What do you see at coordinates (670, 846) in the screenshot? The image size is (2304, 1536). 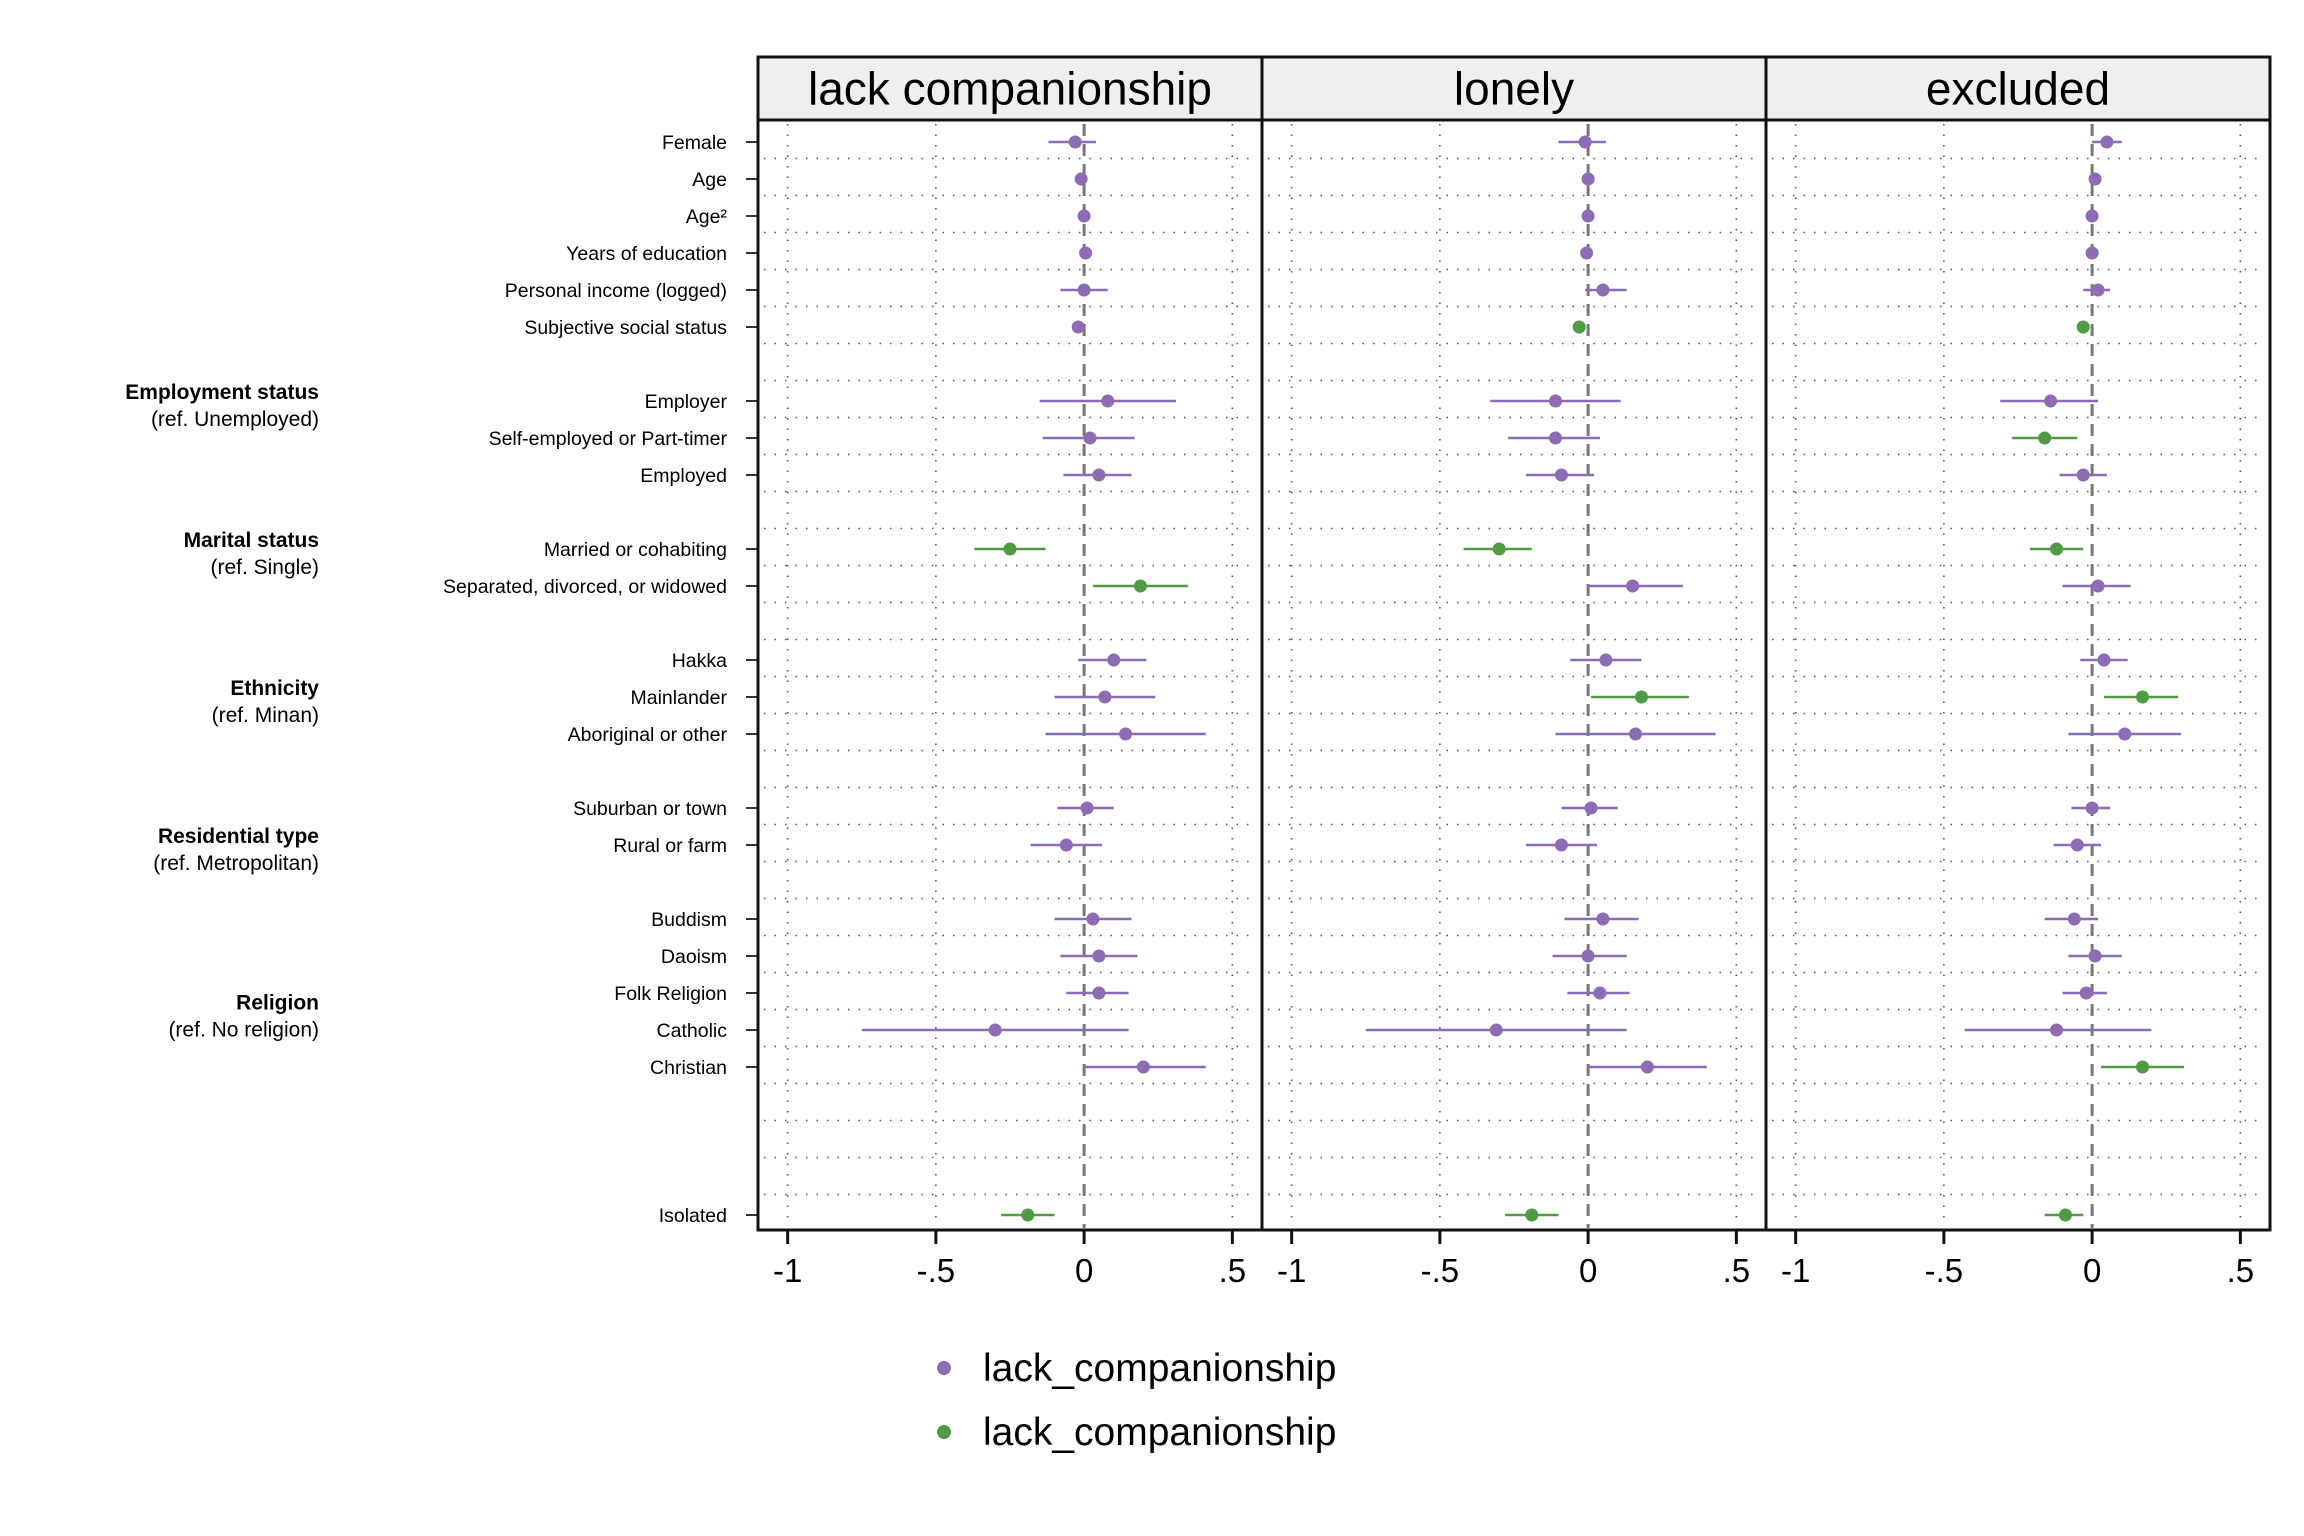 I see `row-label: Rural or farm` at bounding box center [670, 846].